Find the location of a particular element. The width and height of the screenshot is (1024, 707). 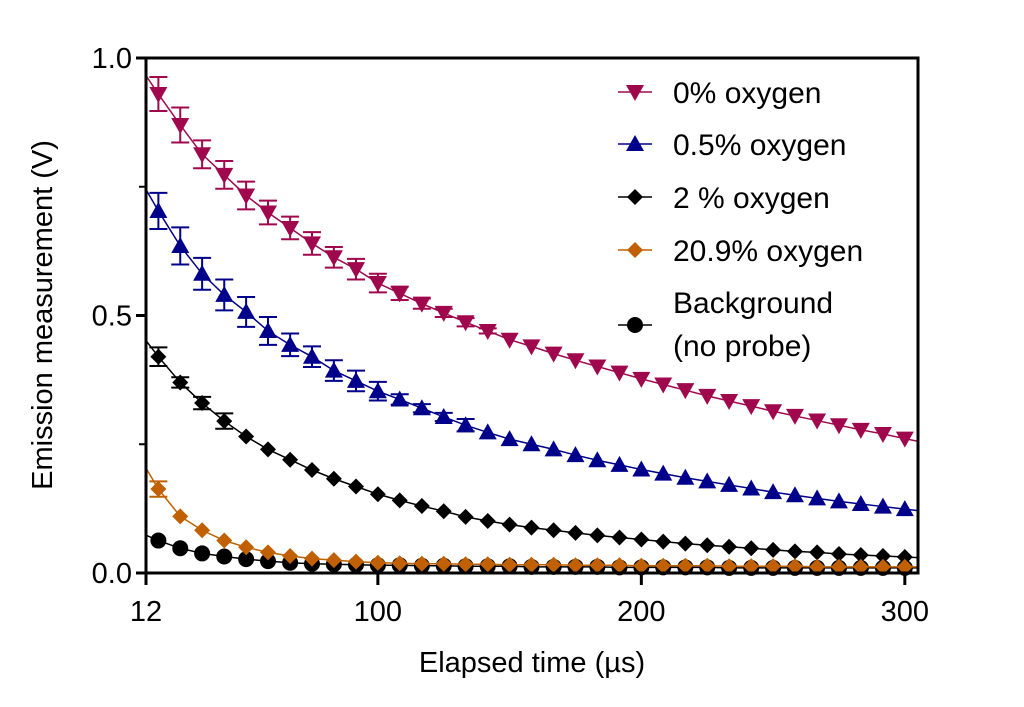

x-tick-label: 200 is located at coordinates (641, 612).